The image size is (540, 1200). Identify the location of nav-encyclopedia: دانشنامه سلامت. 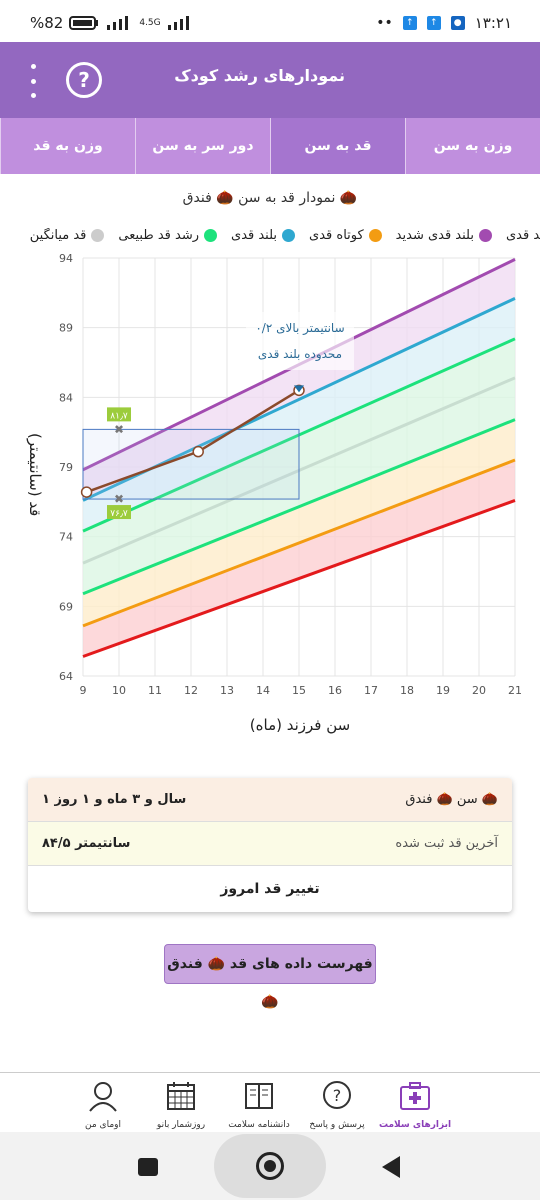
(259, 1104).